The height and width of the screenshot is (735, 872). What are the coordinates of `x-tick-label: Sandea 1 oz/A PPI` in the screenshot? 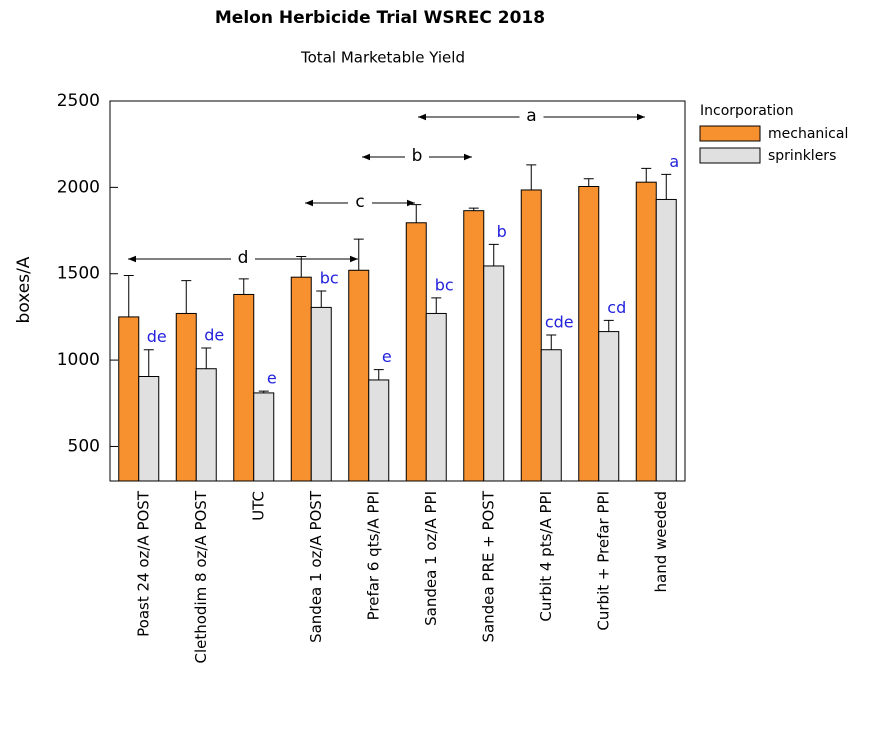 It's located at (431, 558).